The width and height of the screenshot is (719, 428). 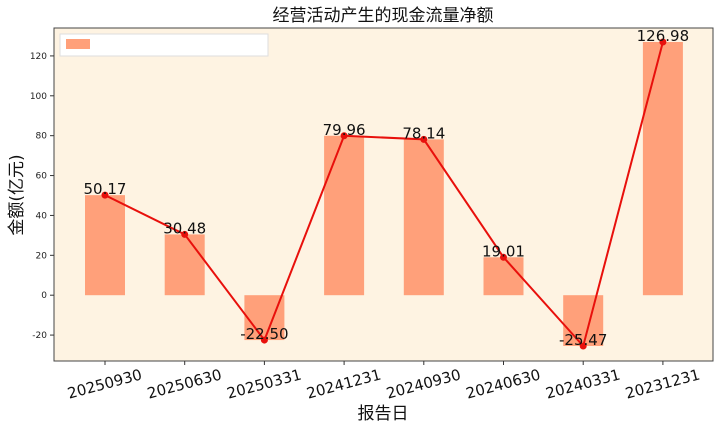 I want to click on x-tick-label: 20231231, so click(x=662, y=383).